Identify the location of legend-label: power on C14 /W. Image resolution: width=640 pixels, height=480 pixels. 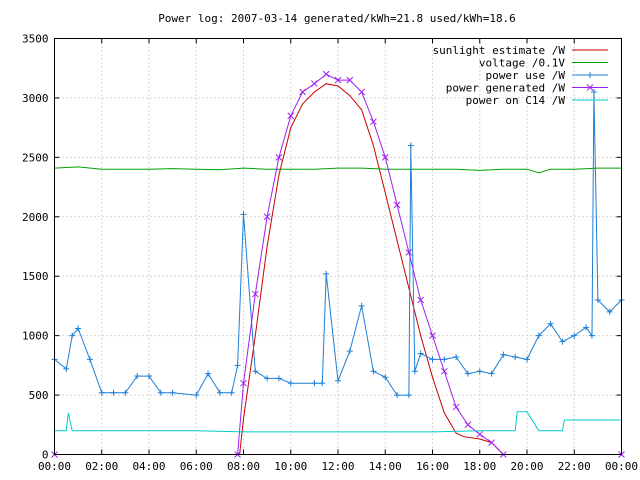
(516, 100).